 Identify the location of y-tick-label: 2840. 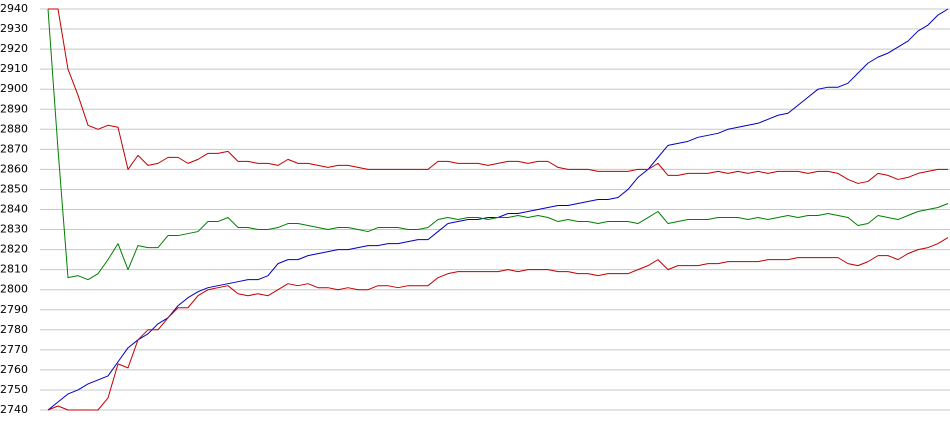
(14, 209).